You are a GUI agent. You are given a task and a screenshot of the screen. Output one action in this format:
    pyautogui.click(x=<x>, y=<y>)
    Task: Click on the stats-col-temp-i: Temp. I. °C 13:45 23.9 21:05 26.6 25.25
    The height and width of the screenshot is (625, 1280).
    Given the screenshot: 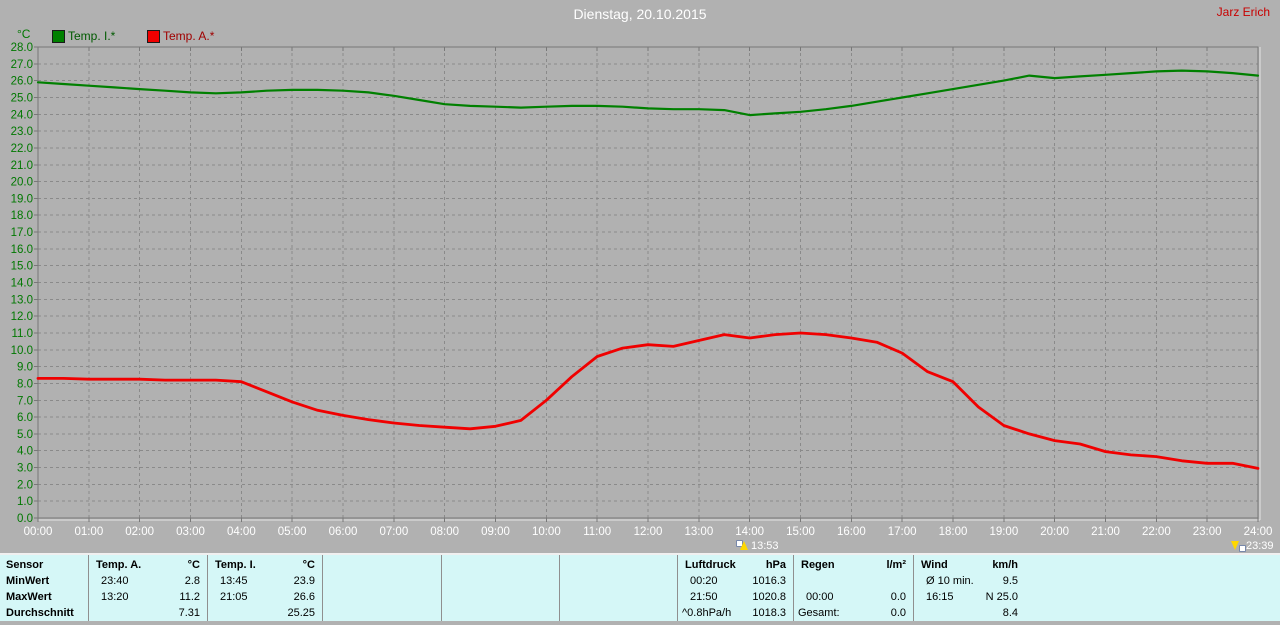 What is the action you would take?
    pyautogui.click(x=264, y=589)
    